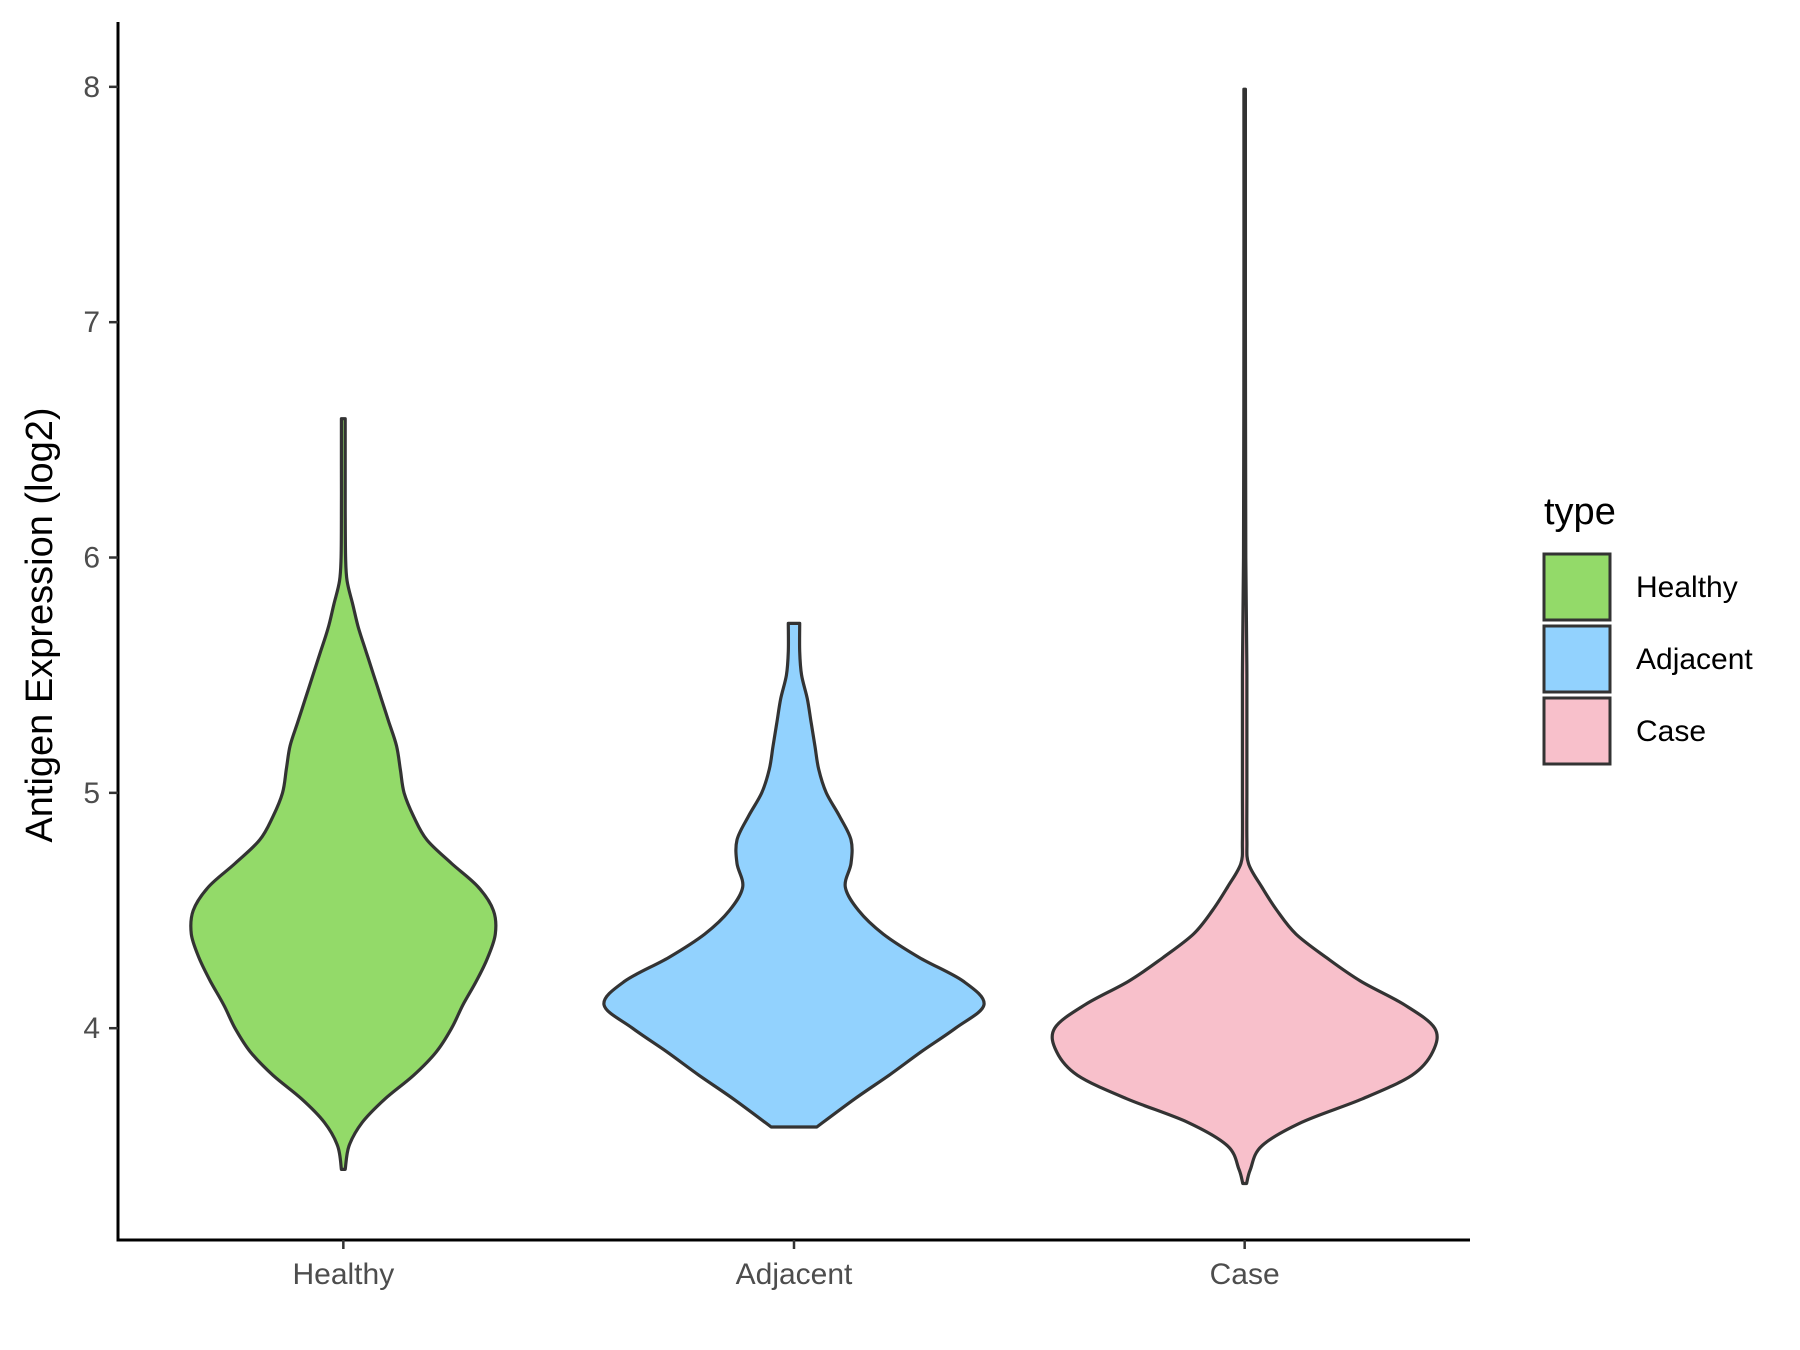 The image size is (1800, 1350). Describe the element at coordinates (101, 631) in the screenshot. I see `y-axis: 4 5 6 7 8` at that location.